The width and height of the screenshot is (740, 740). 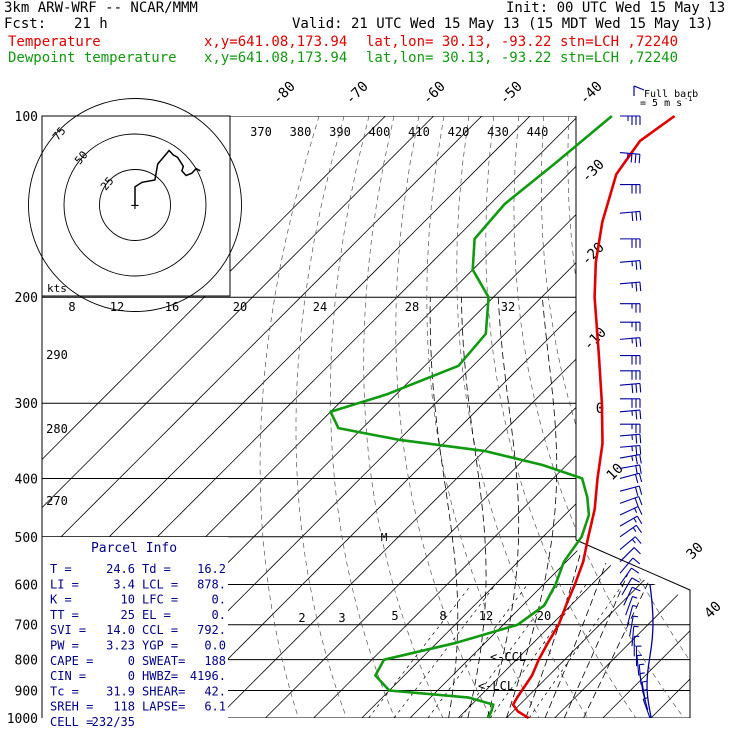 I want to click on mixing-ratio-label: 5, so click(x=394, y=616).